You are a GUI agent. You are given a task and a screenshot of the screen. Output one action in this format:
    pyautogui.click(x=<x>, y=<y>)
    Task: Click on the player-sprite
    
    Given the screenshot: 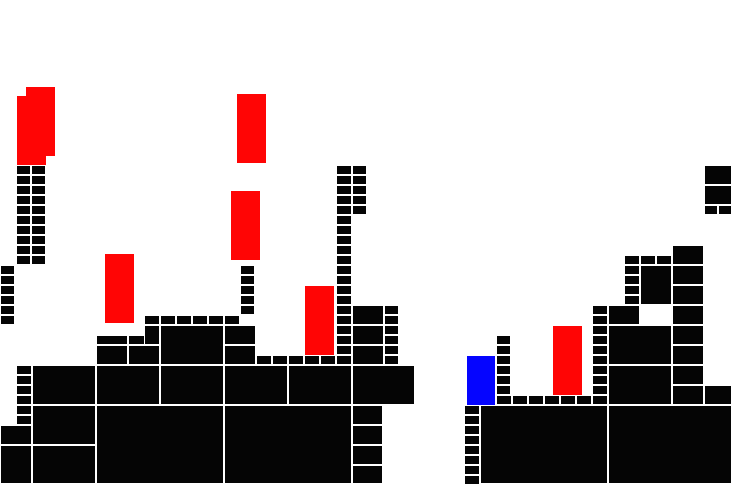 What is the action you would take?
    pyautogui.click(x=481, y=380)
    